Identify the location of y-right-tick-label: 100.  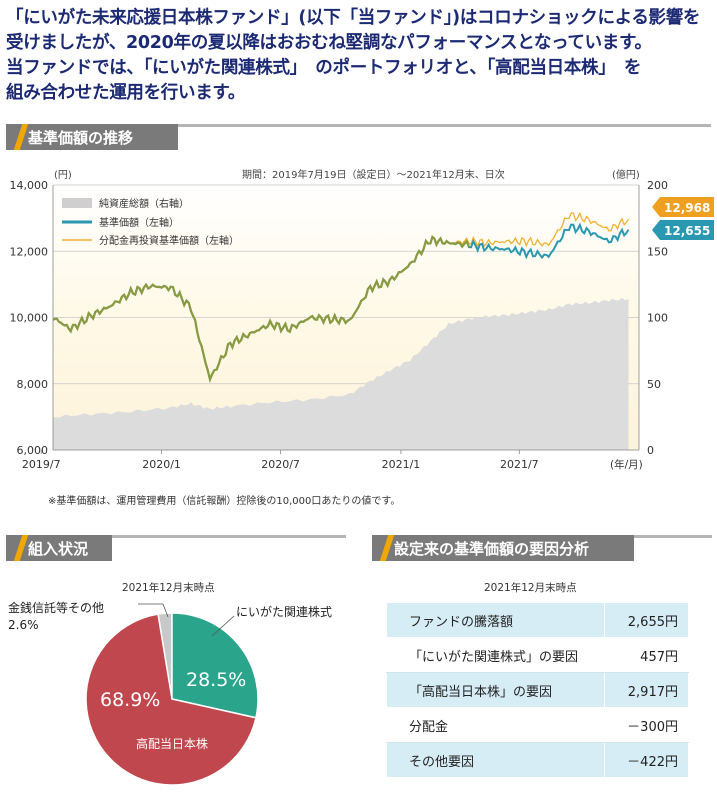
(657, 318).